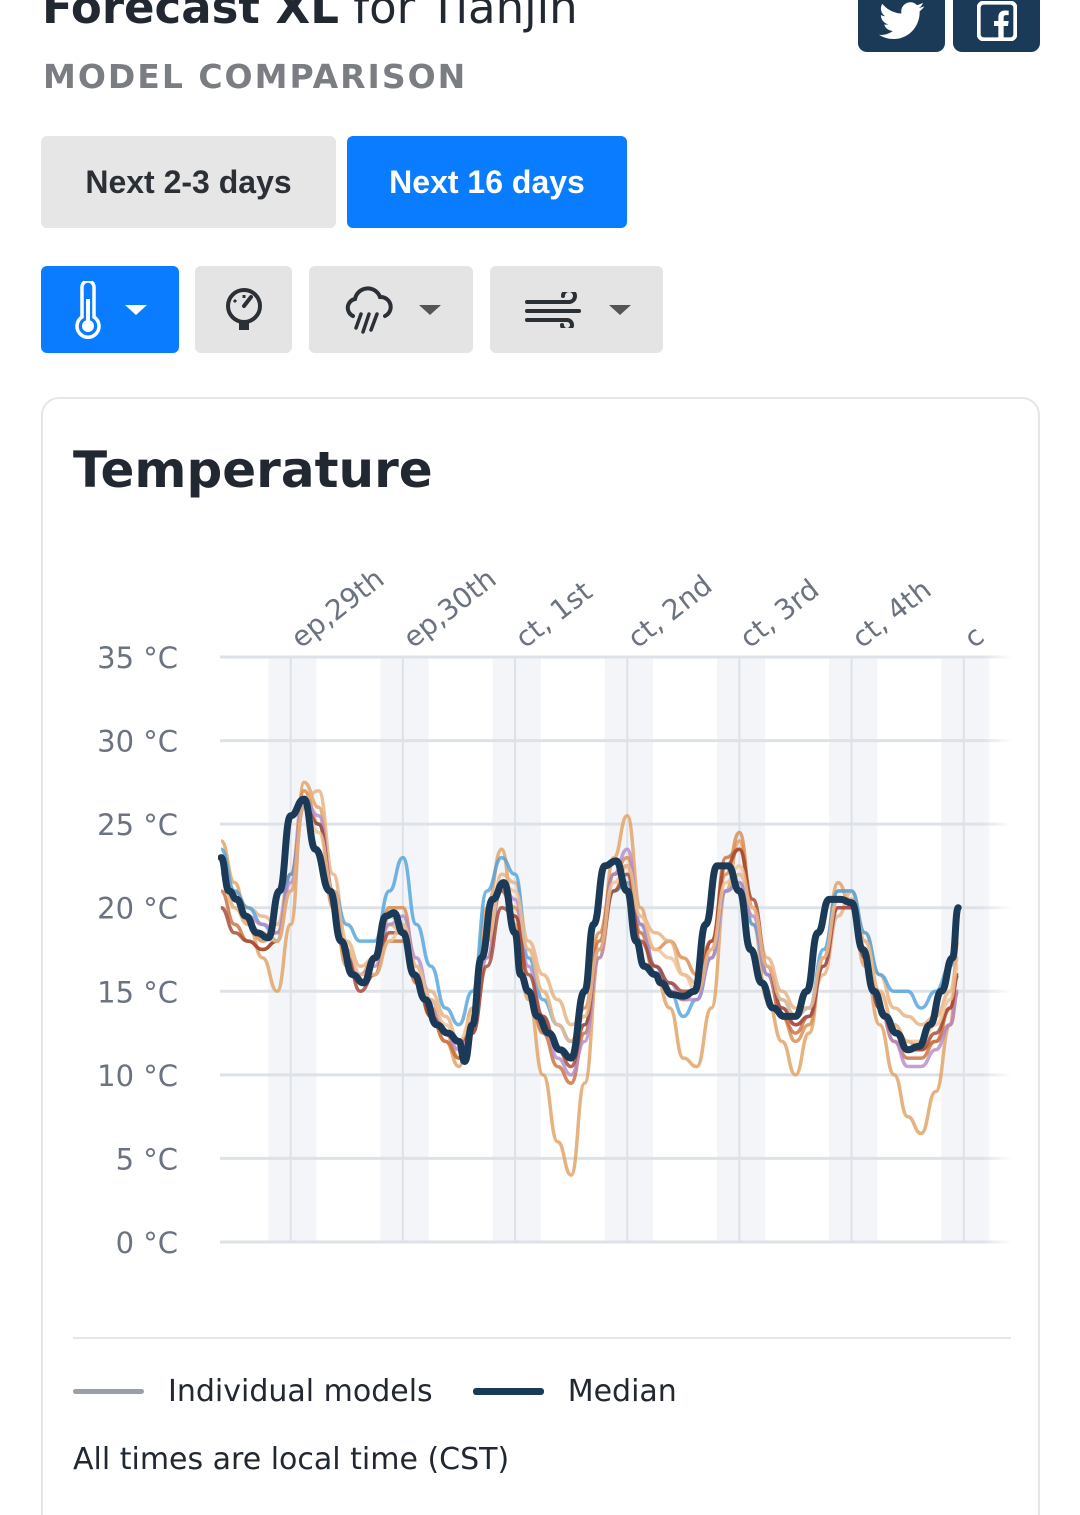 This screenshot has height=1515, width=1080. What do you see at coordinates (508, 1391) in the screenshot?
I see `legend-swatch-median` at bounding box center [508, 1391].